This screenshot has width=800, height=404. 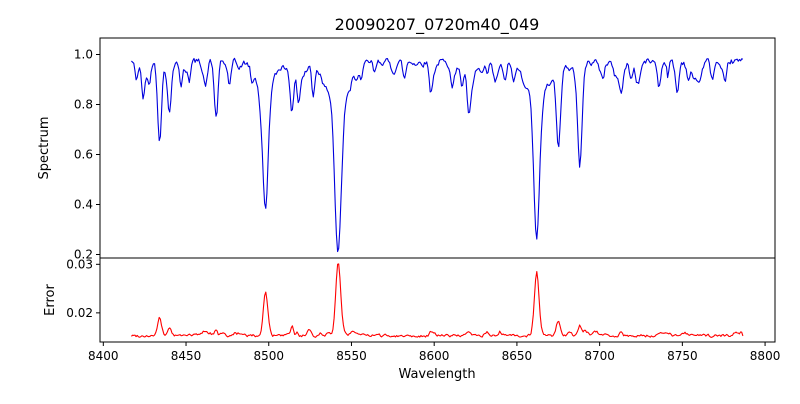 What do you see at coordinates (83, 205) in the screenshot?
I see `spectrum-y-tick-label: 0.4` at bounding box center [83, 205].